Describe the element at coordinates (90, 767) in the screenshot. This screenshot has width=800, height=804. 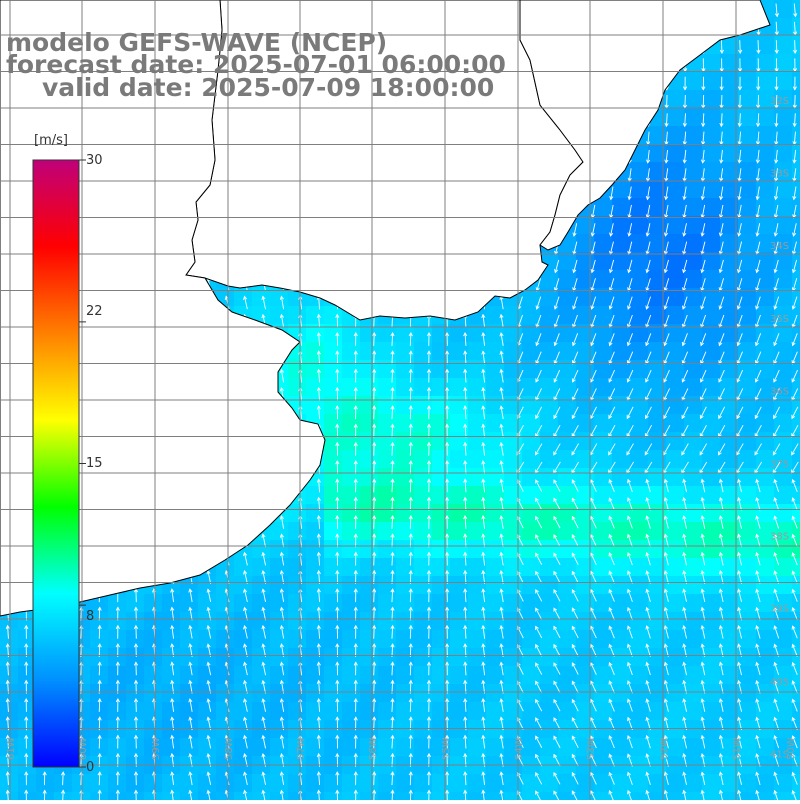
I see `colorbar-tick-0: 0` at that location.